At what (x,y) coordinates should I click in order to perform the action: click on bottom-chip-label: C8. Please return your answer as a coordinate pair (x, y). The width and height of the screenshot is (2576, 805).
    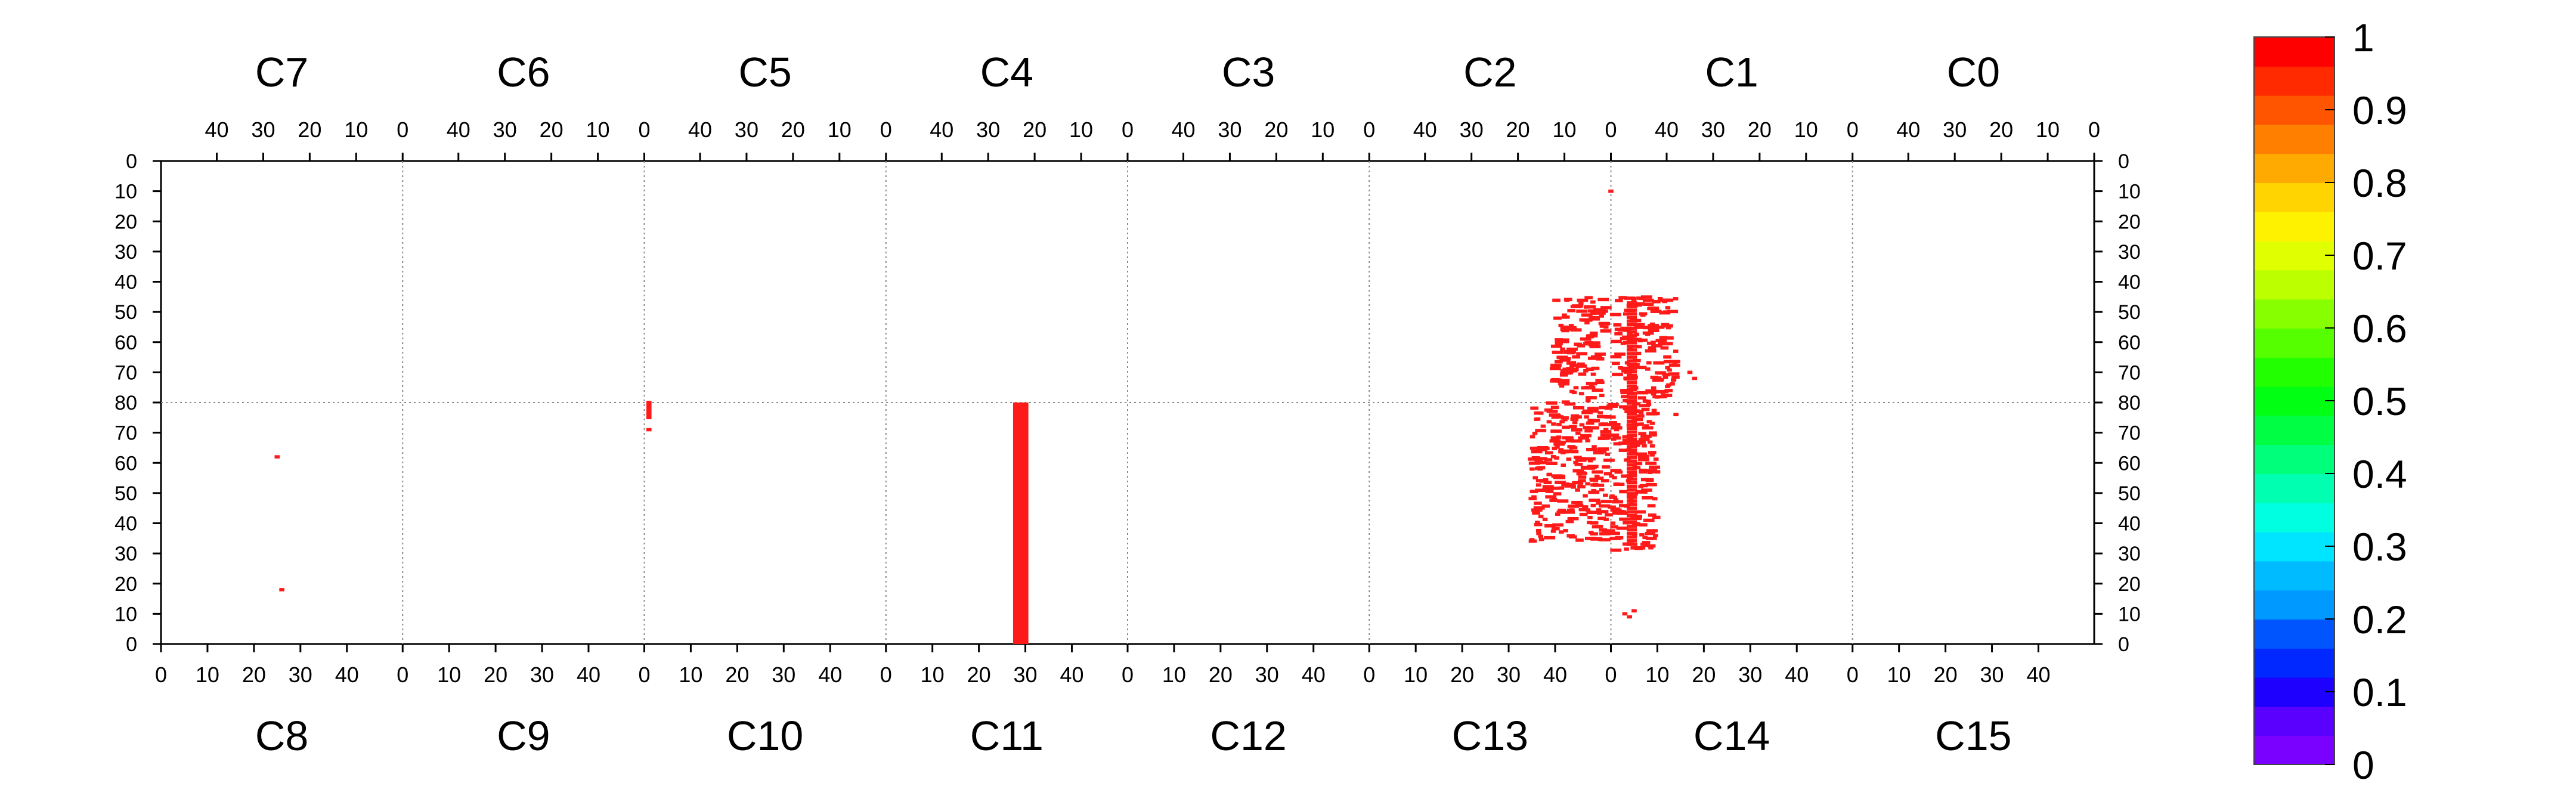
    Looking at the image, I should click on (282, 736).